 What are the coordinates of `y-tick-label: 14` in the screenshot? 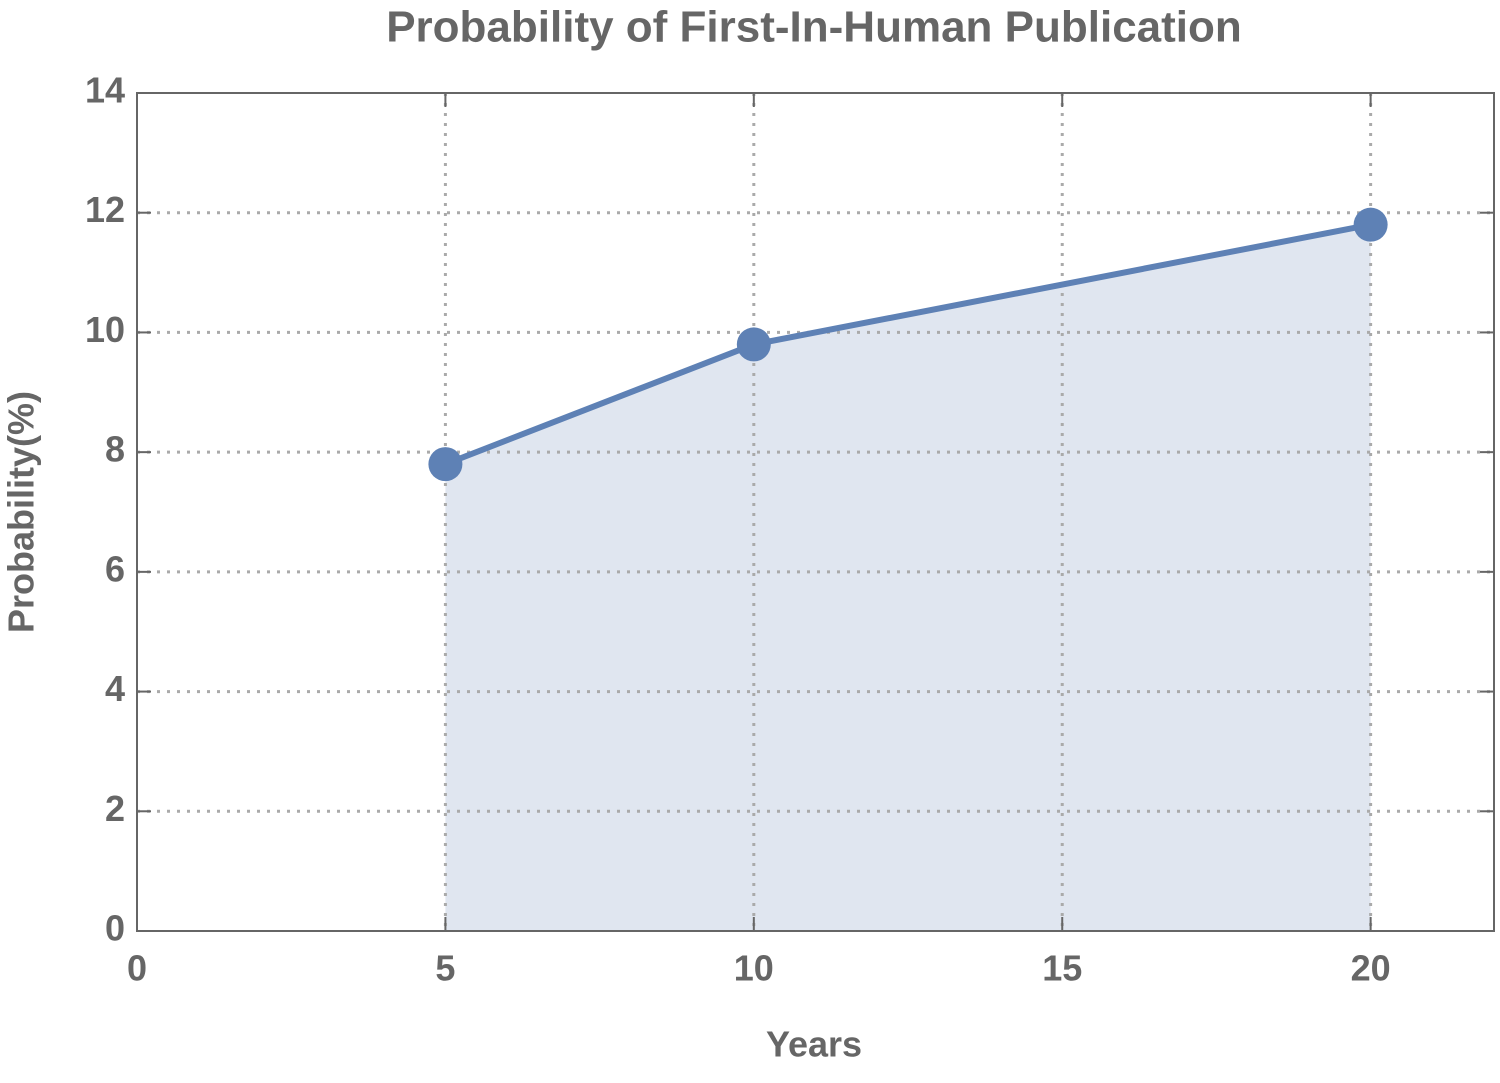 It's located at (105, 90).